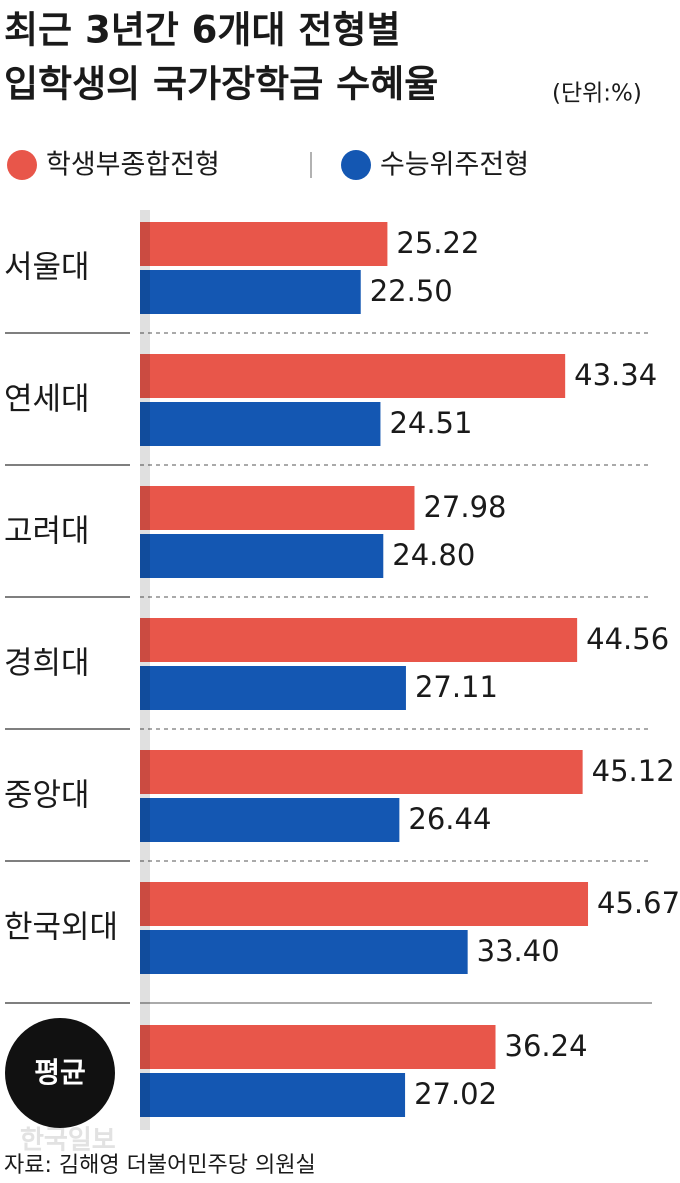  I want to click on value-label: 45.67, so click(638, 903).